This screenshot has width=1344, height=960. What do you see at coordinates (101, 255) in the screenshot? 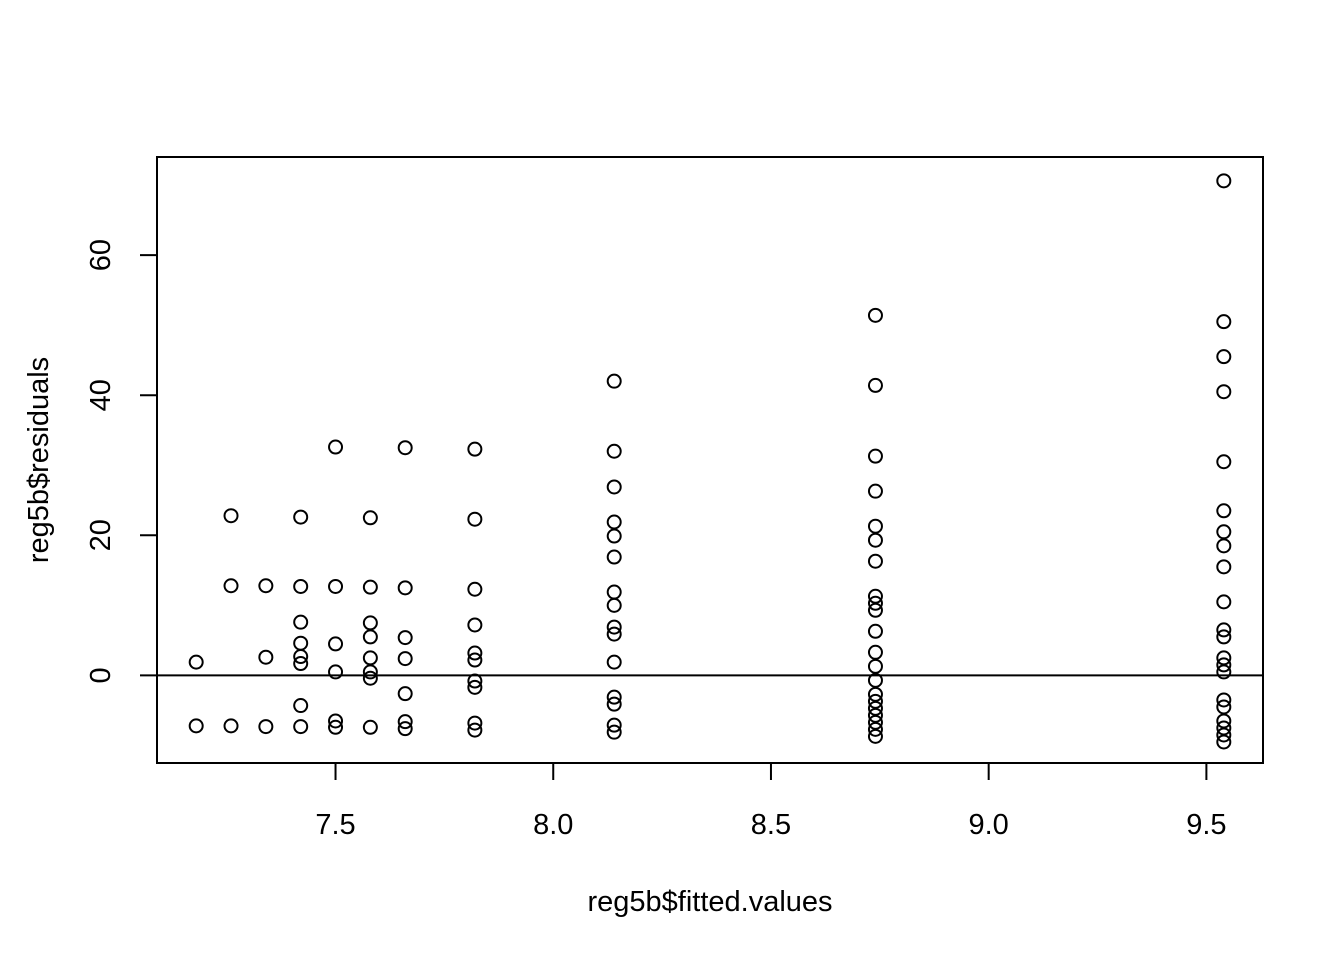
I see `y-tick-label: 60` at bounding box center [101, 255].